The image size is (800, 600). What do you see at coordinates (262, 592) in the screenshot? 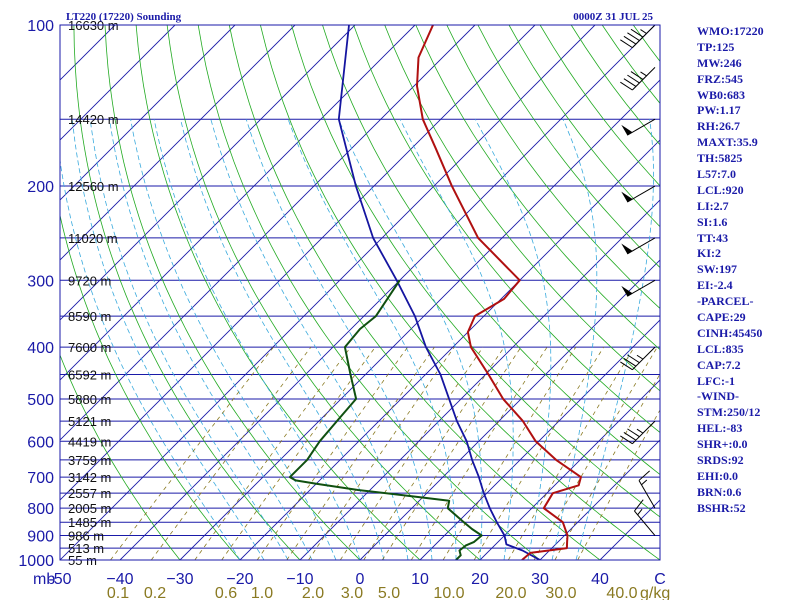
I see `mixing-ratio-tick-label: 1.0` at bounding box center [262, 592].